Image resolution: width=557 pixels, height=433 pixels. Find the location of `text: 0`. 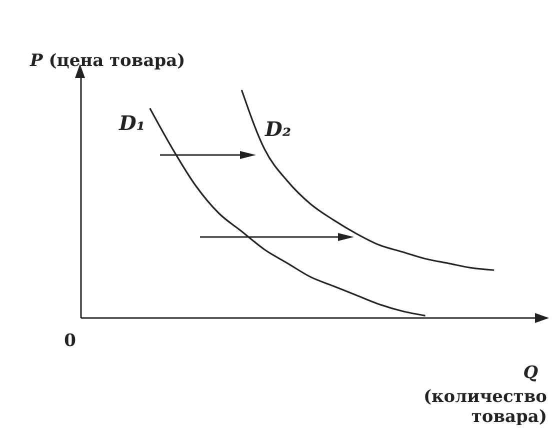

text: 0 is located at coordinates (70, 341).